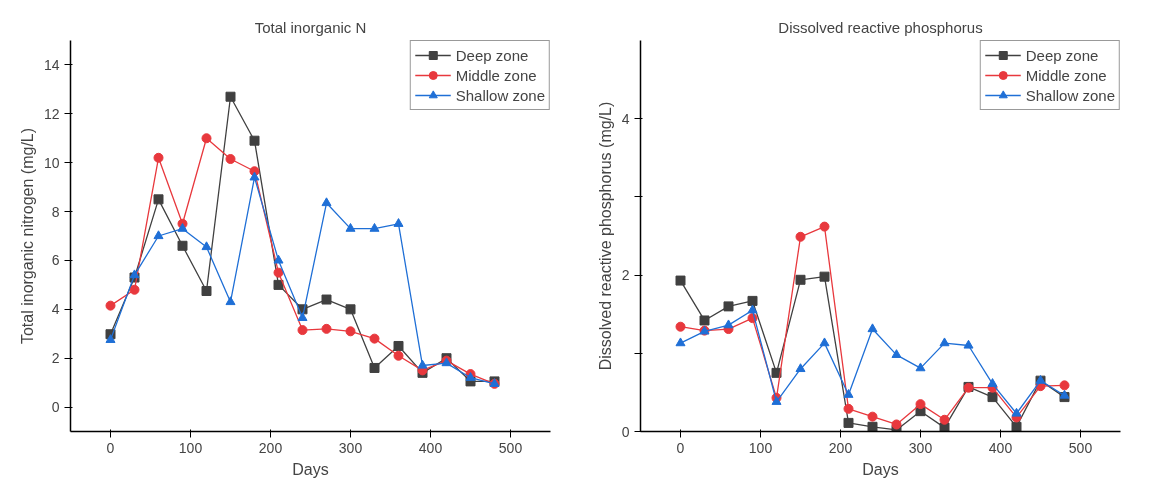 The height and width of the screenshot is (488, 1154). I want to click on y-tick-label: 10, so click(51, 162).